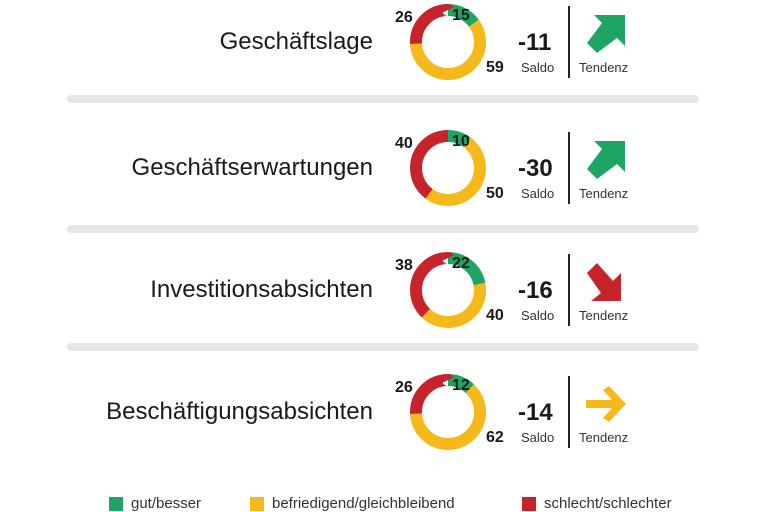  What do you see at coordinates (495, 315) in the screenshot?
I see `label-neutral: 40` at bounding box center [495, 315].